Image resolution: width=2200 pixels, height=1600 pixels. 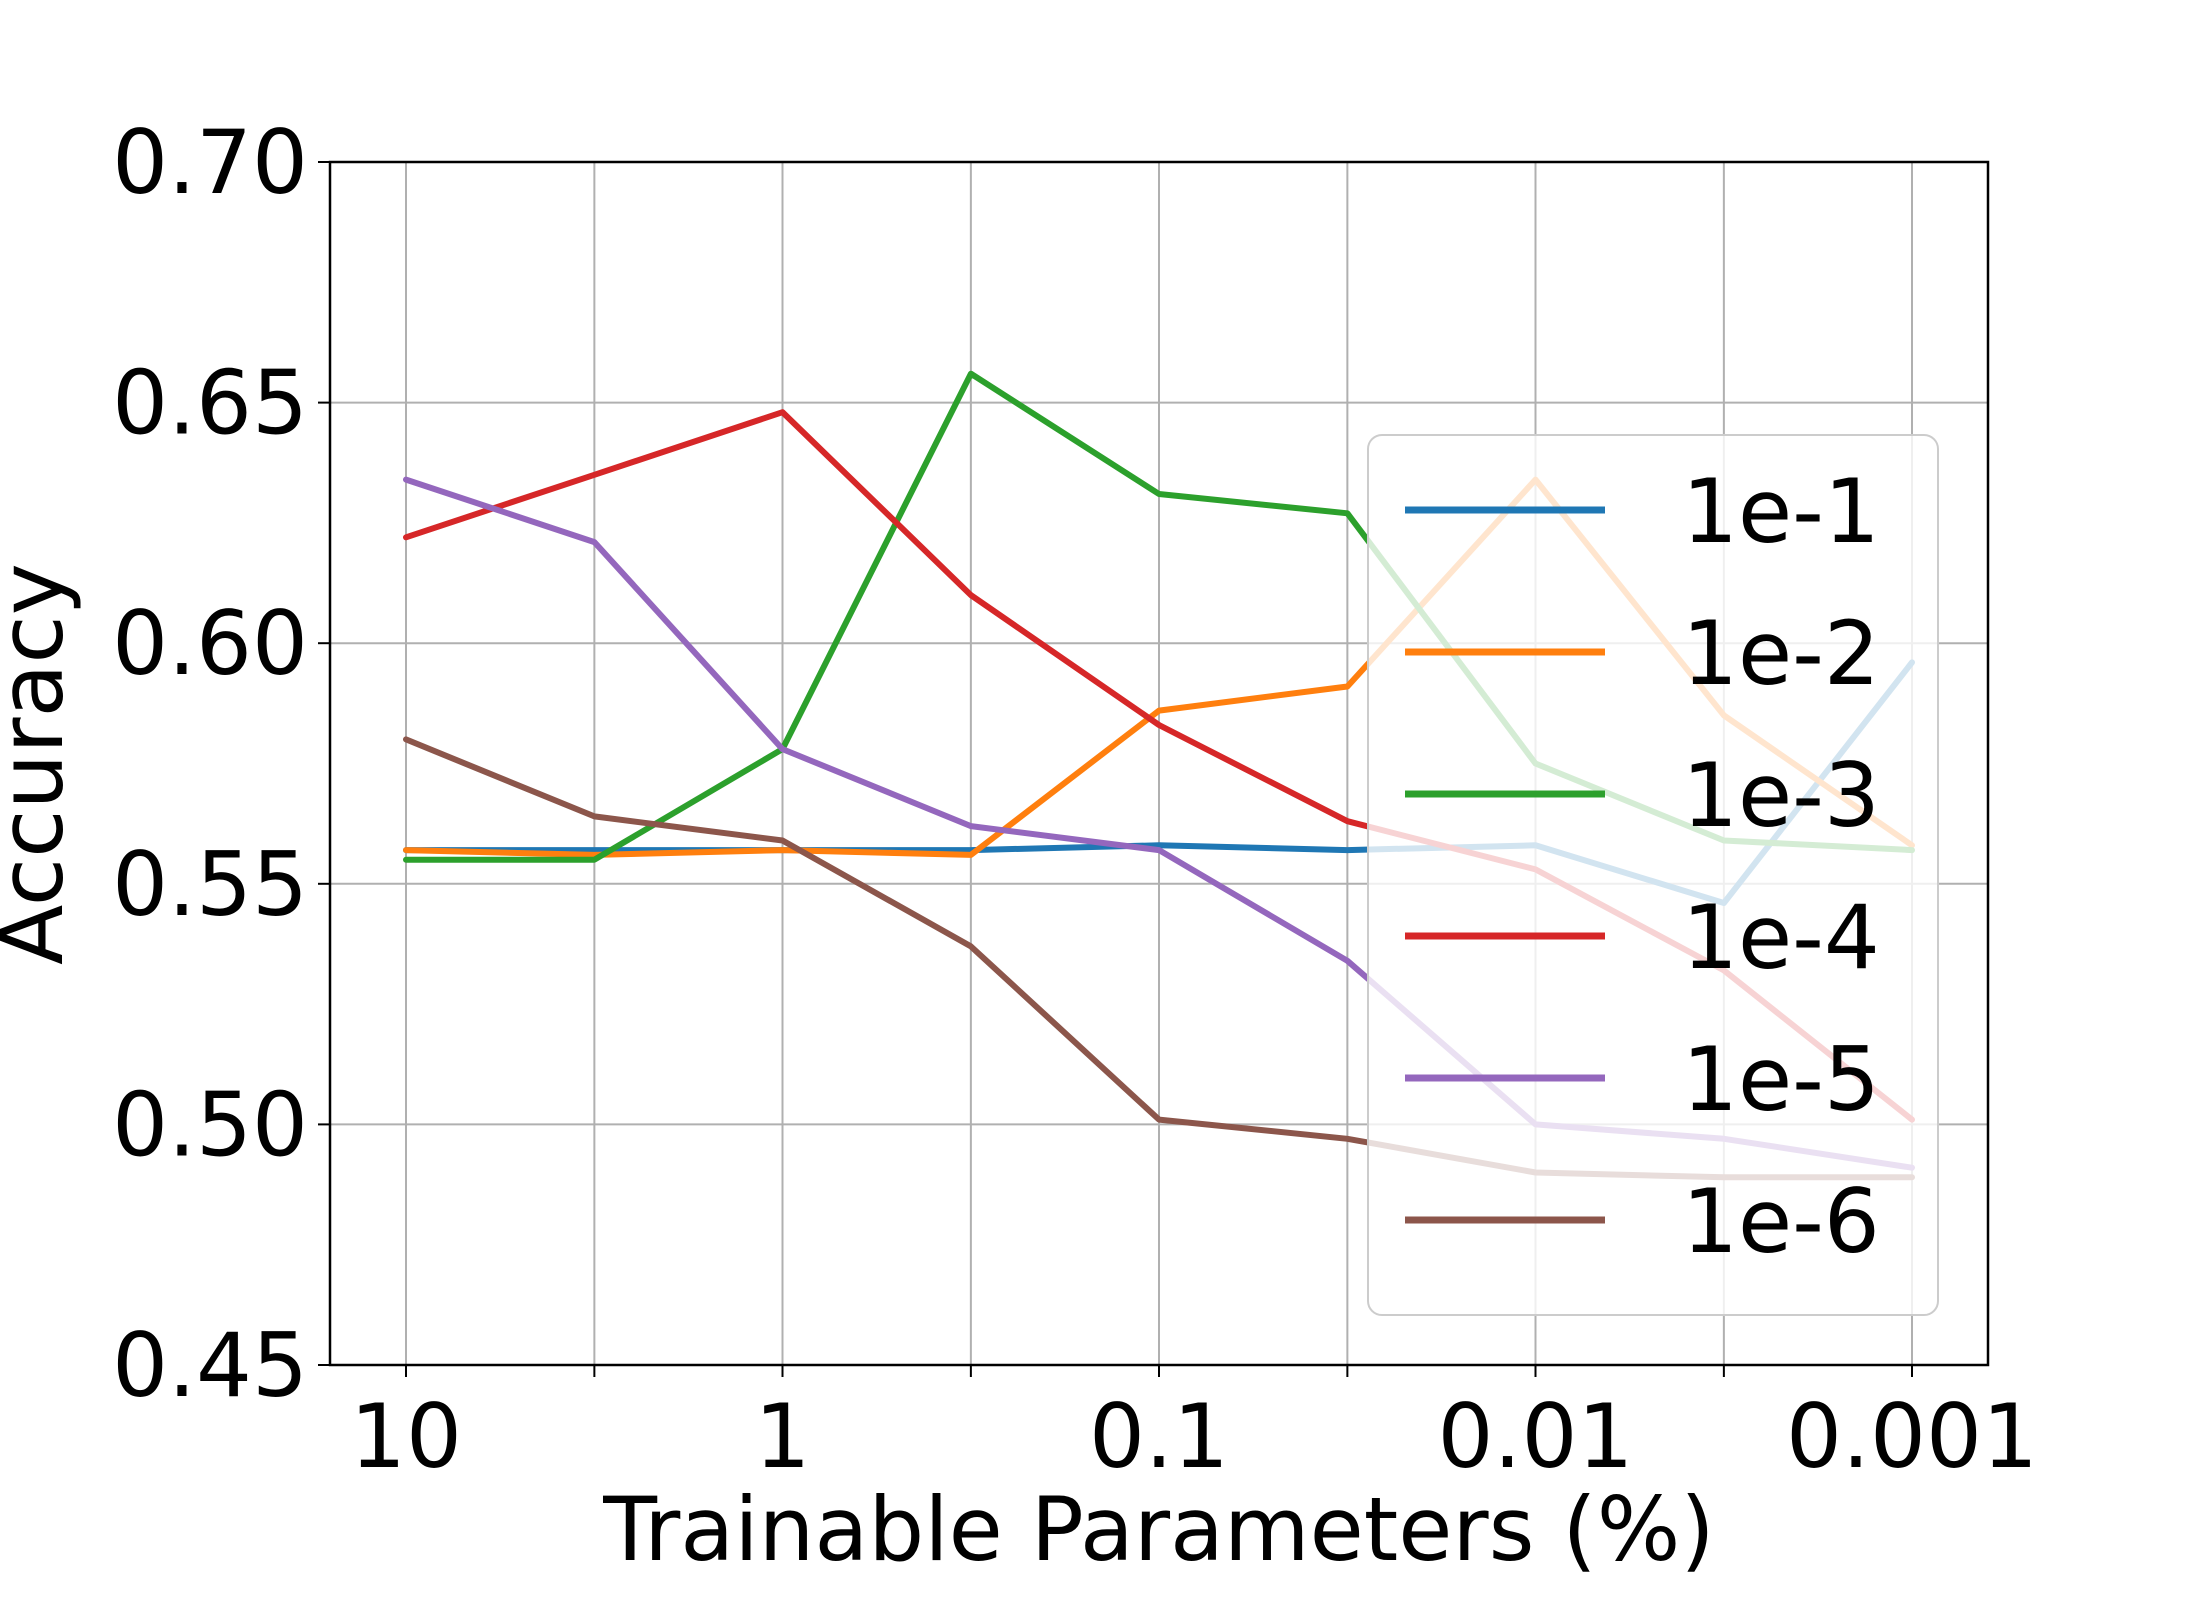 I want to click on x-axis-ticks: 10 1 0.1 0.01 0.001, so click(x=1194, y=1426).